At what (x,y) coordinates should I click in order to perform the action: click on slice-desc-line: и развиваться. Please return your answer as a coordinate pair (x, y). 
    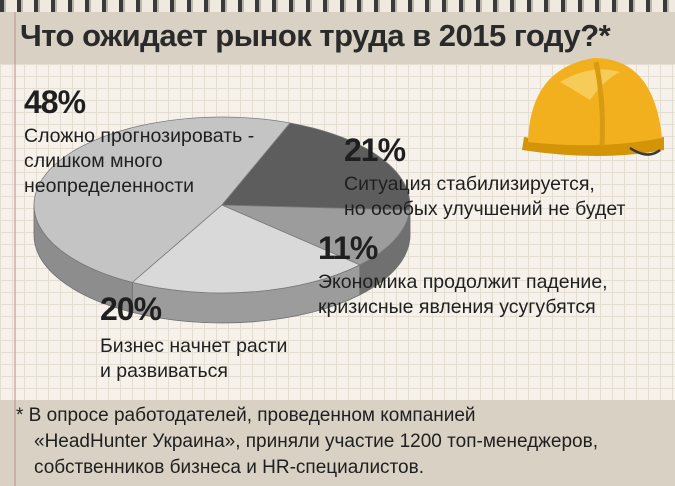
    Looking at the image, I should click on (164, 371).